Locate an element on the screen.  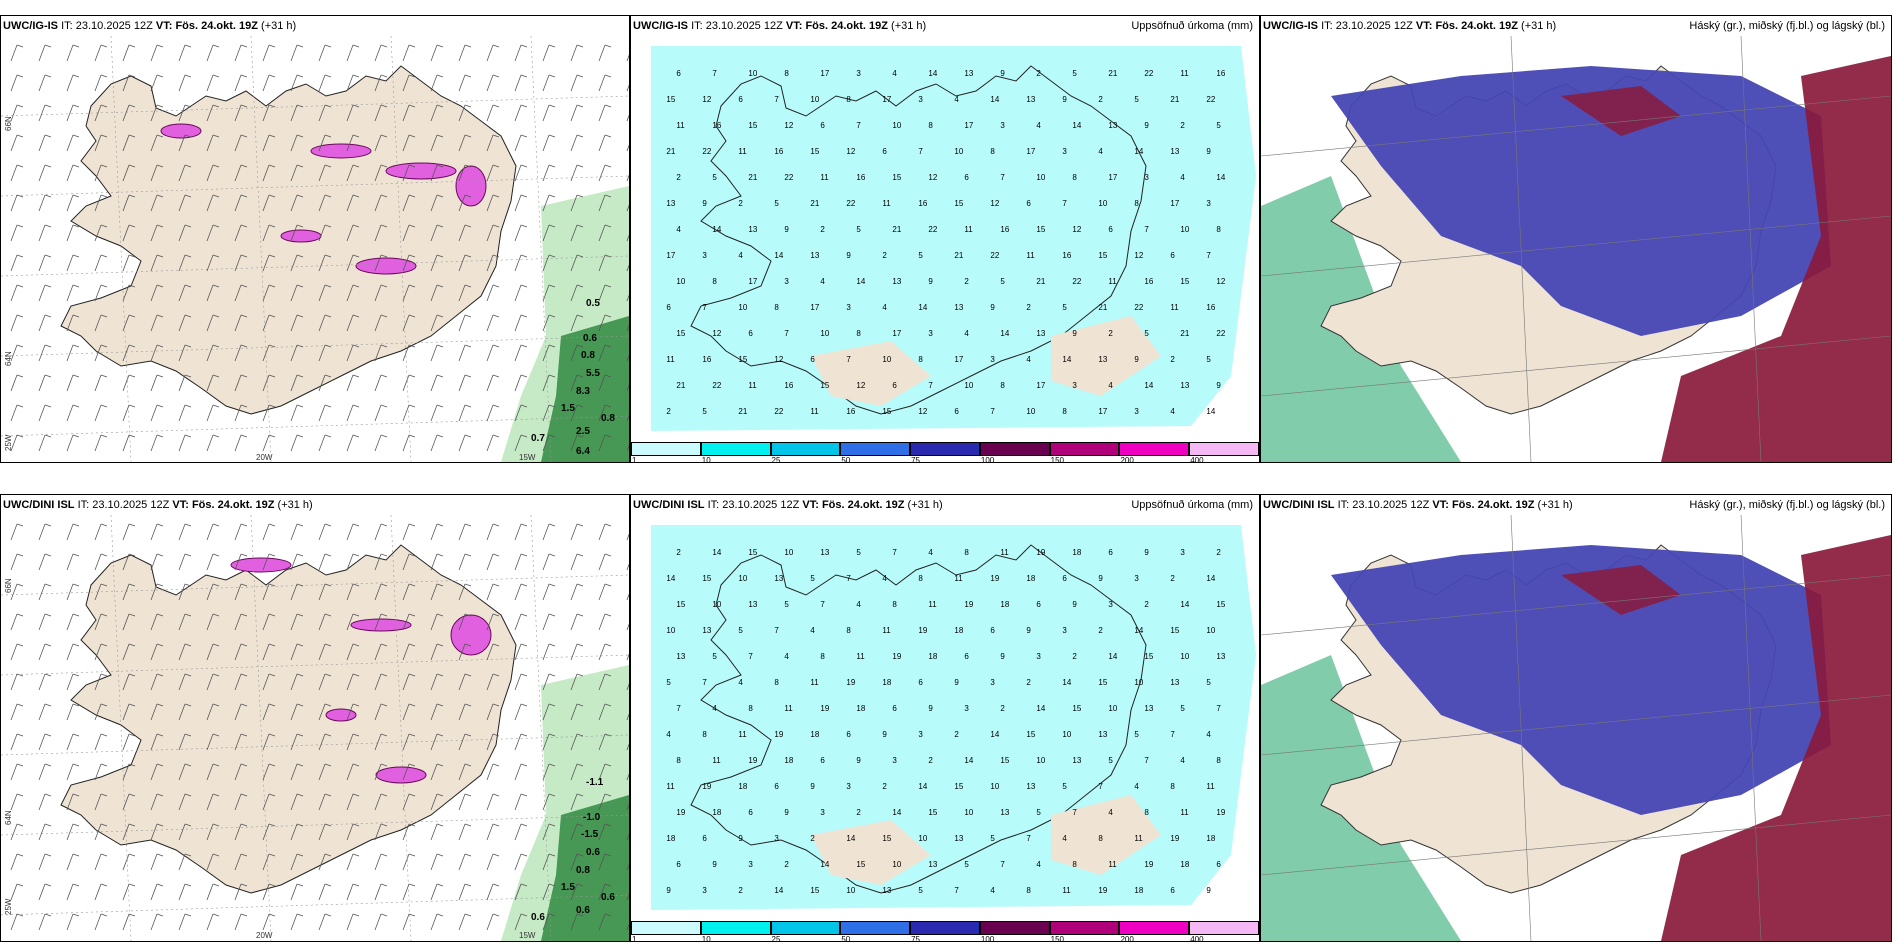
legend-tick-label: 1 is located at coordinates (634, 938).